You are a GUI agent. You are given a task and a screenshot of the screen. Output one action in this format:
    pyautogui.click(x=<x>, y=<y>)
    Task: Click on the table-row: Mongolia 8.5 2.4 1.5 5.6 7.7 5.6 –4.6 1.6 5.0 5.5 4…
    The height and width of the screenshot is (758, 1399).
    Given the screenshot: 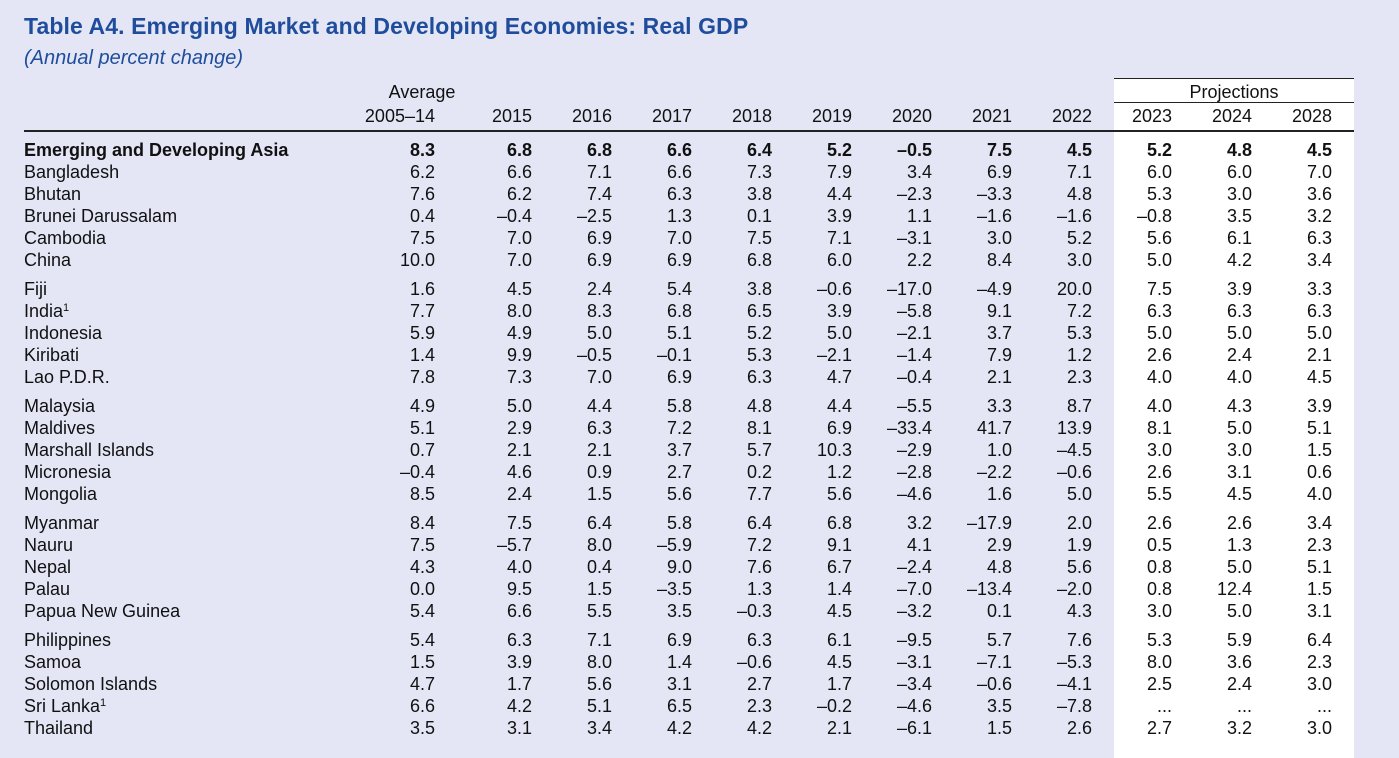 What is the action you would take?
    pyautogui.click(x=678, y=494)
    